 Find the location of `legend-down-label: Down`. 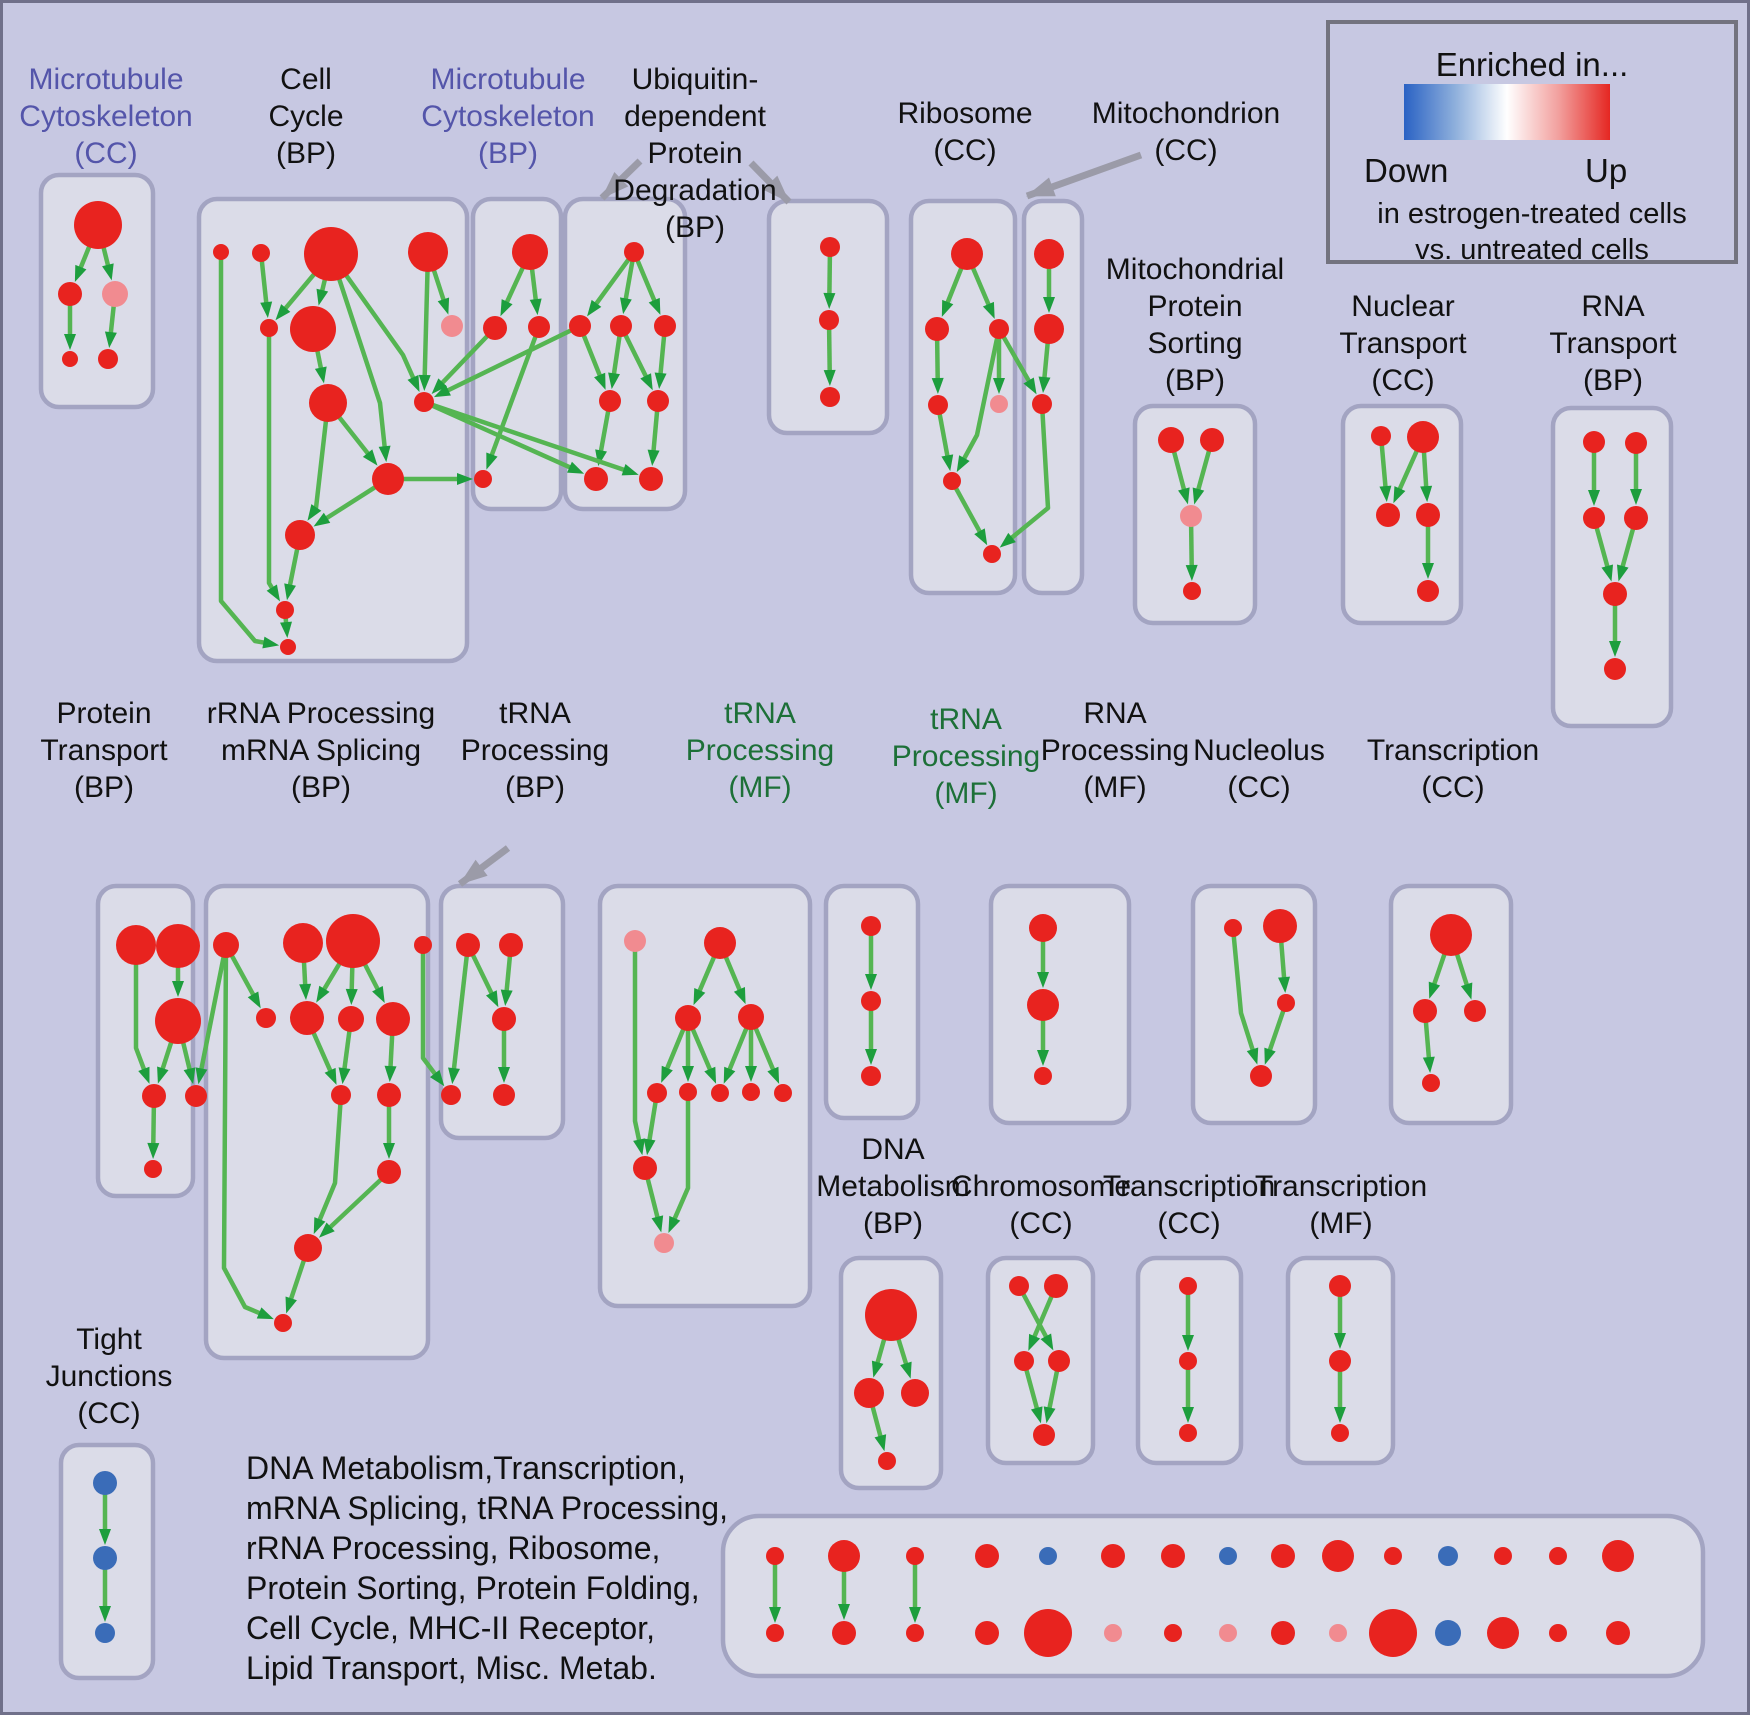

legend-down-label: Down is located at coordinates (1406, 170).